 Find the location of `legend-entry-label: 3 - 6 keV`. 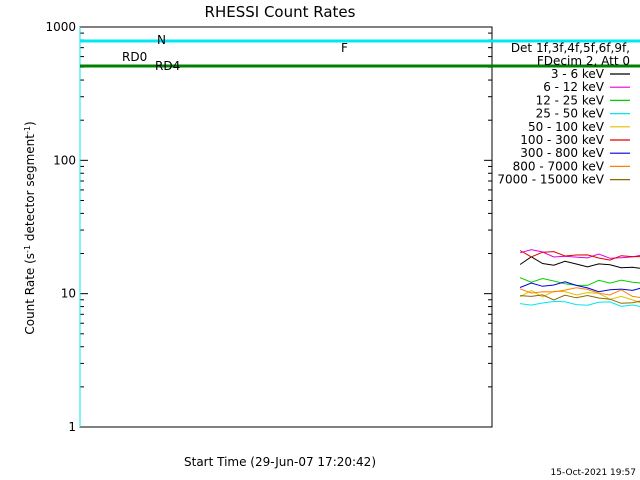

legend-entry-label: 3 - 6 keV is located at coordinates (578, 74).